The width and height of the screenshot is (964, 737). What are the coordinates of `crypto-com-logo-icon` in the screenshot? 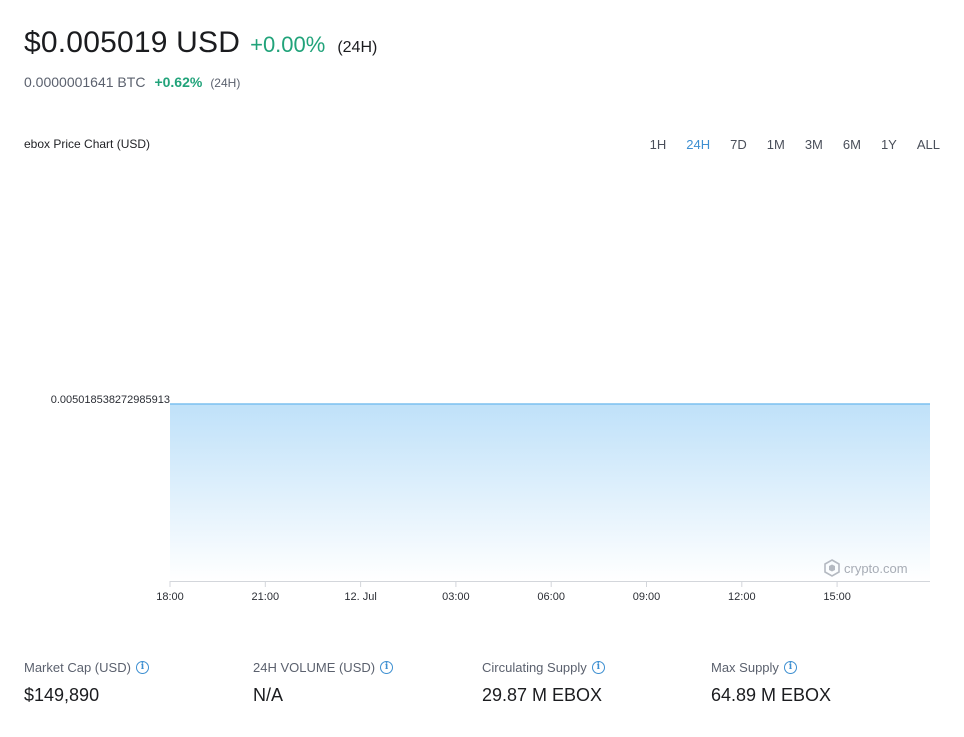 It's located at (832, 568).